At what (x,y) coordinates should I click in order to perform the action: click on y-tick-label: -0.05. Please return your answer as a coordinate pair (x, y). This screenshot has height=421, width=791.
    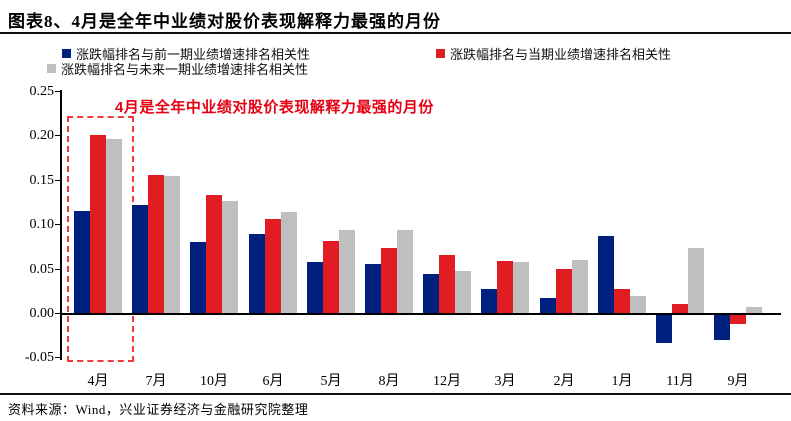
    Looking at the image, I should click on (39, 358).